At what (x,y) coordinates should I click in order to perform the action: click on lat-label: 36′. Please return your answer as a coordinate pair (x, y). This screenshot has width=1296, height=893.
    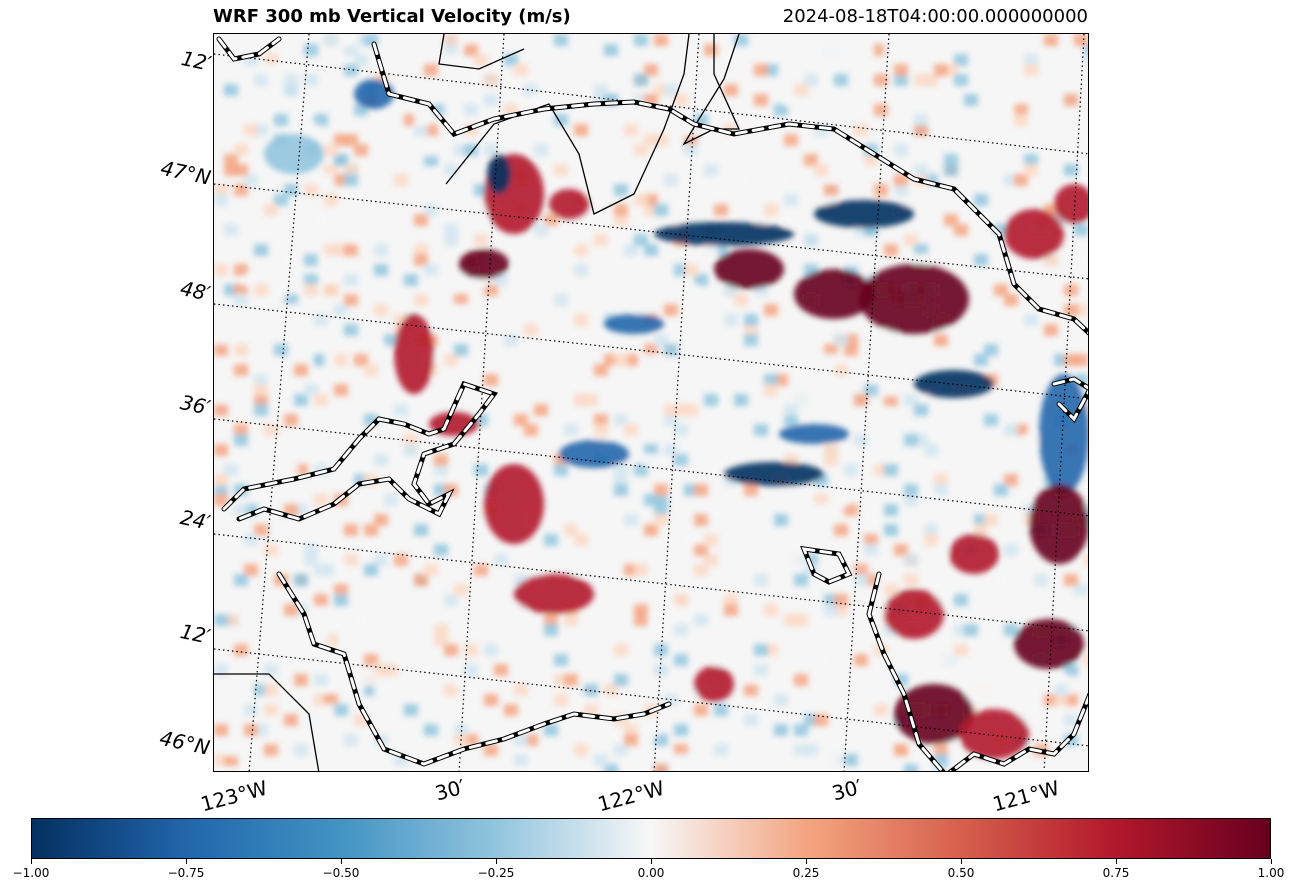
    Looking at the image, I should click on (195, 405).